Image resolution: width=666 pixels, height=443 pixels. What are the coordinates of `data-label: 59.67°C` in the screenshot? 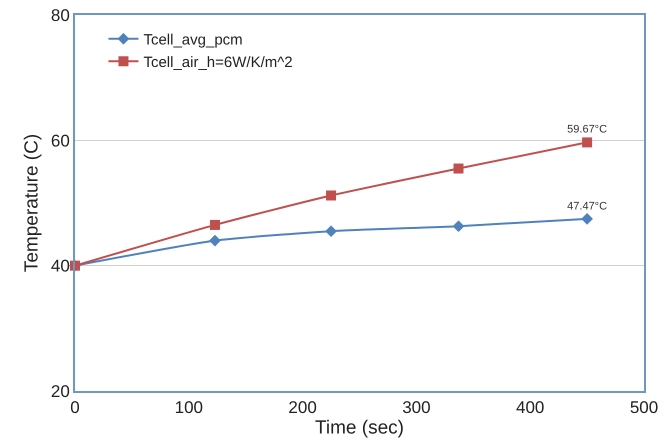 It's located at (587, 129).